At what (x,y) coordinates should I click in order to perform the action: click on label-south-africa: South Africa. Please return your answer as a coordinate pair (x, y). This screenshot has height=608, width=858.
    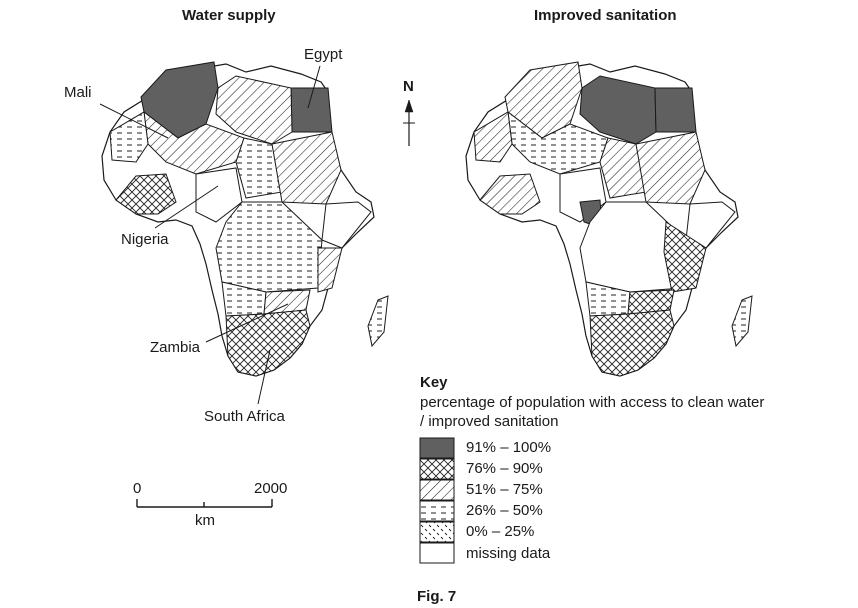
    Looking at the image, I should click on (244, 416).